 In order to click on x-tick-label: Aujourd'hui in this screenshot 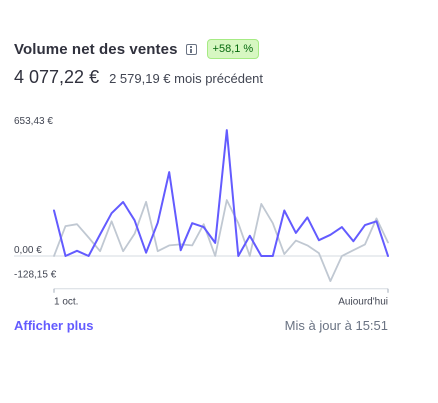, I will do `click(363, 301)`.